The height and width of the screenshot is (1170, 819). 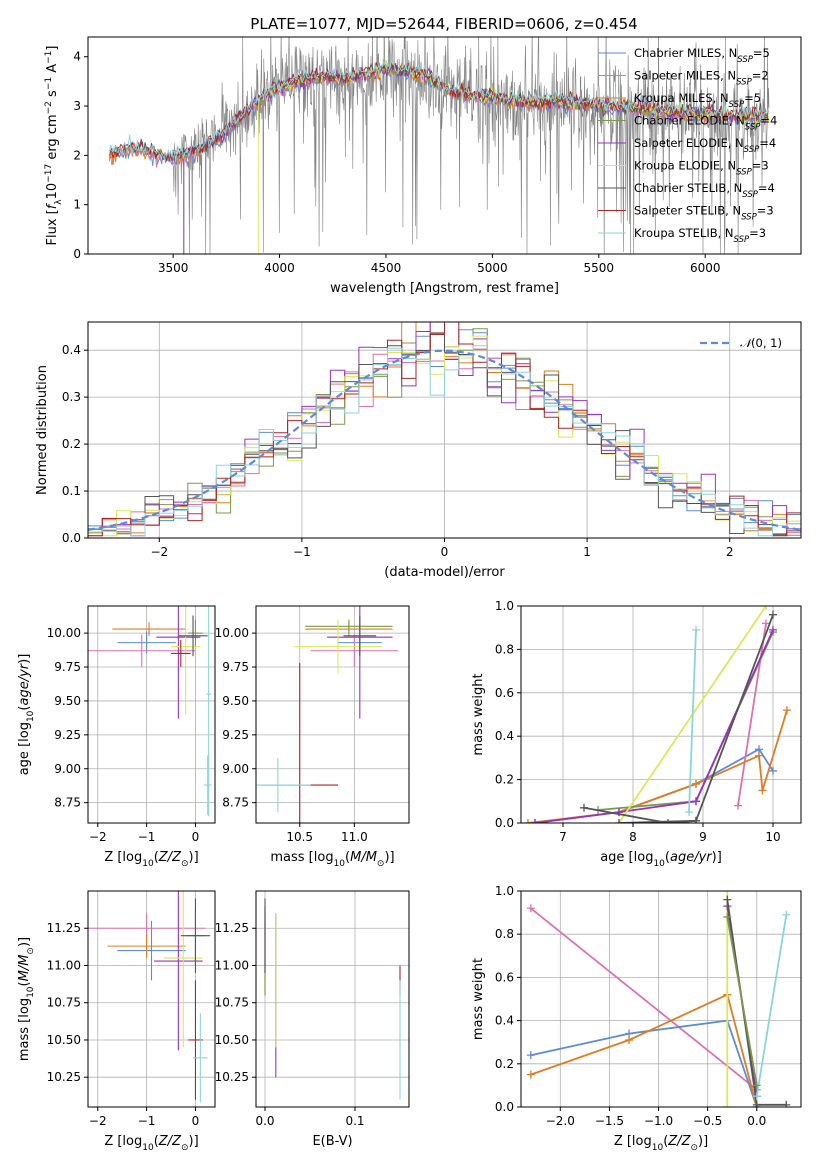 What do you see at coordinates (701, 168) in the screenshot?
I see `legend-entry: Kroupa ELODIE, NSSP=3` at bounding box center [701, 168].